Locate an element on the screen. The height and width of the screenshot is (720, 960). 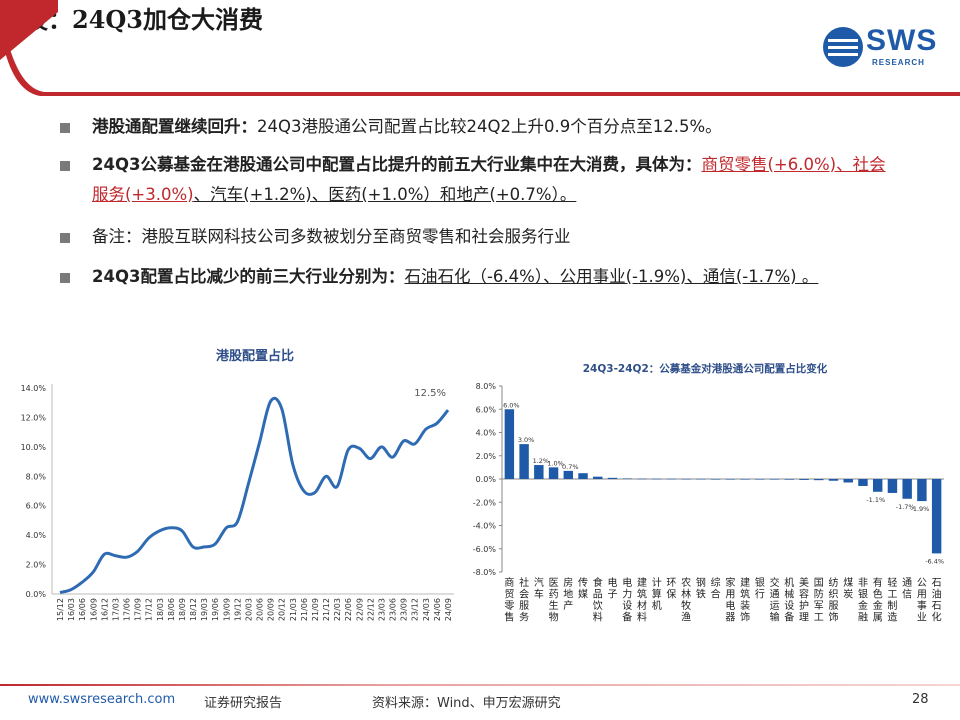
x-tick-label: 农林牧渔 is located at coordinates (686, 600).